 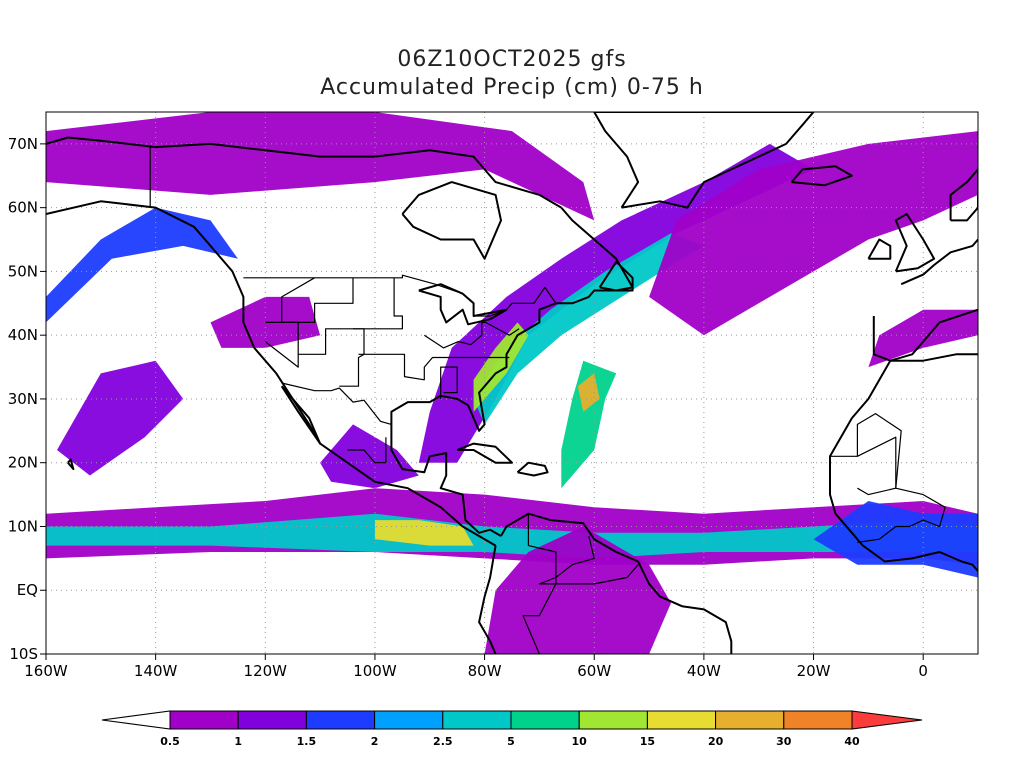 I want to click on precip-area-north-atlantic-east, so click(x=813, y=233).